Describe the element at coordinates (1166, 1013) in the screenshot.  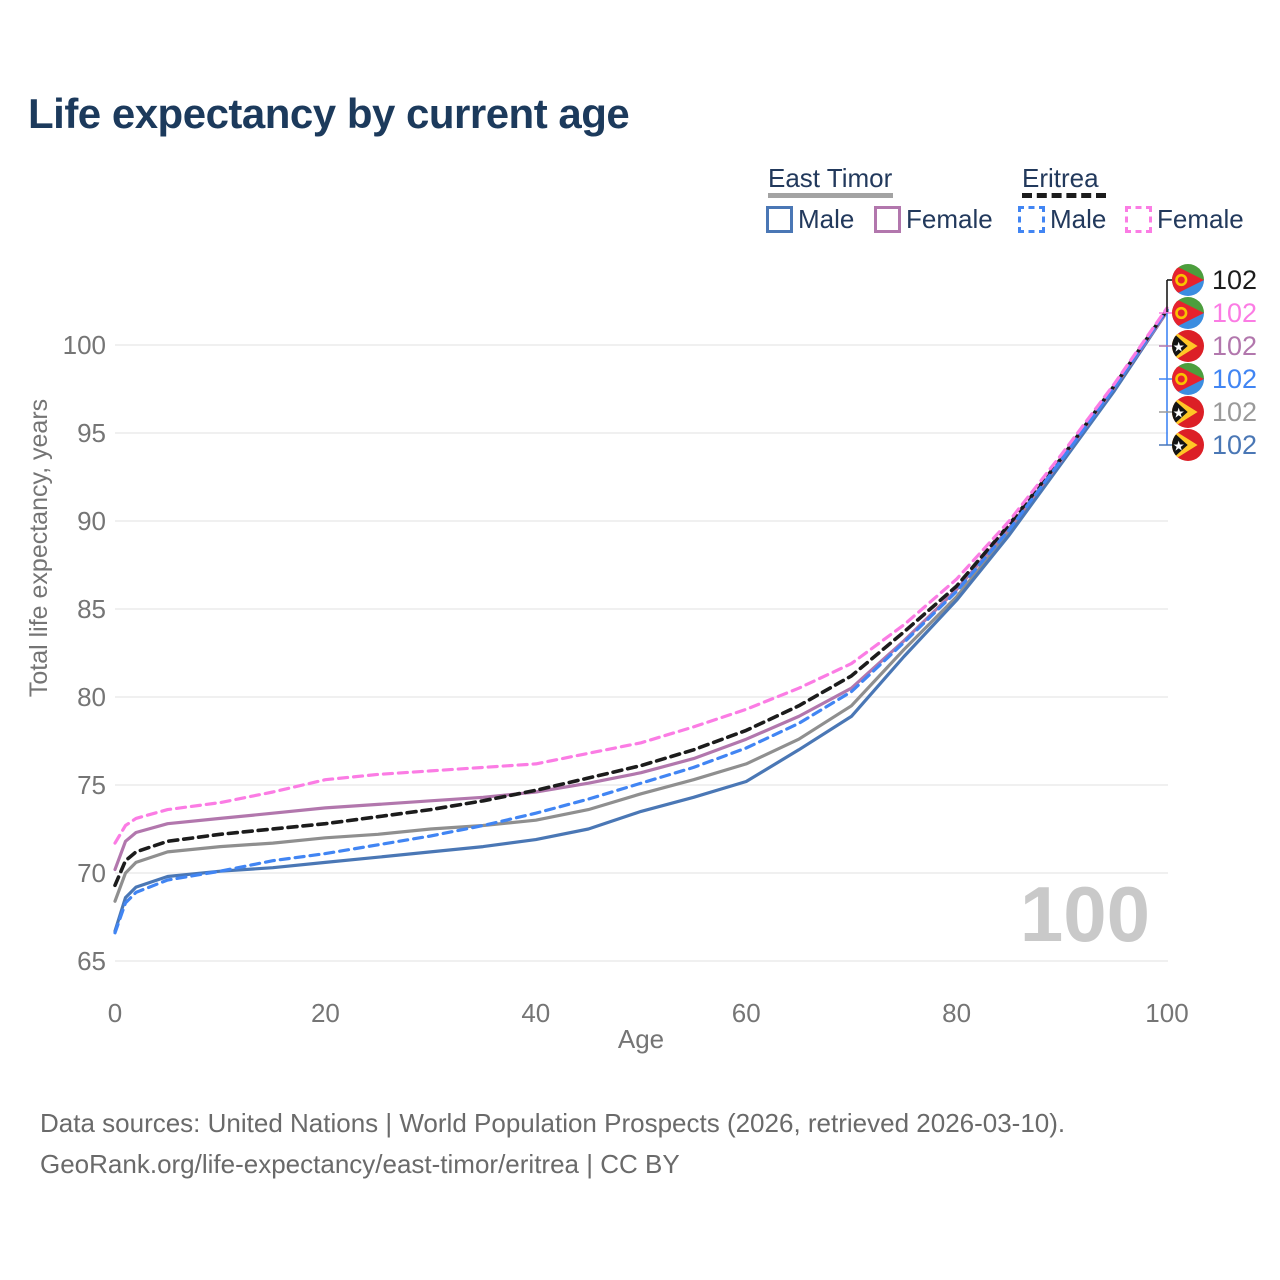
I see `x-tick-label: 100` at that location.